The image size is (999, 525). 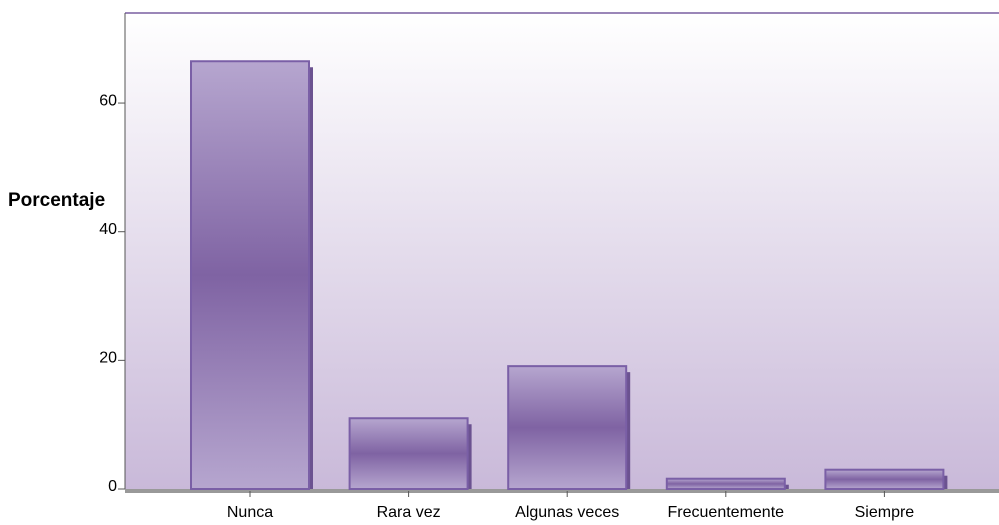 What do you see at coordinates (885, 512) in the screenshot?
I see `x-tick-label: Siempre` at bounding box center [885, 512].